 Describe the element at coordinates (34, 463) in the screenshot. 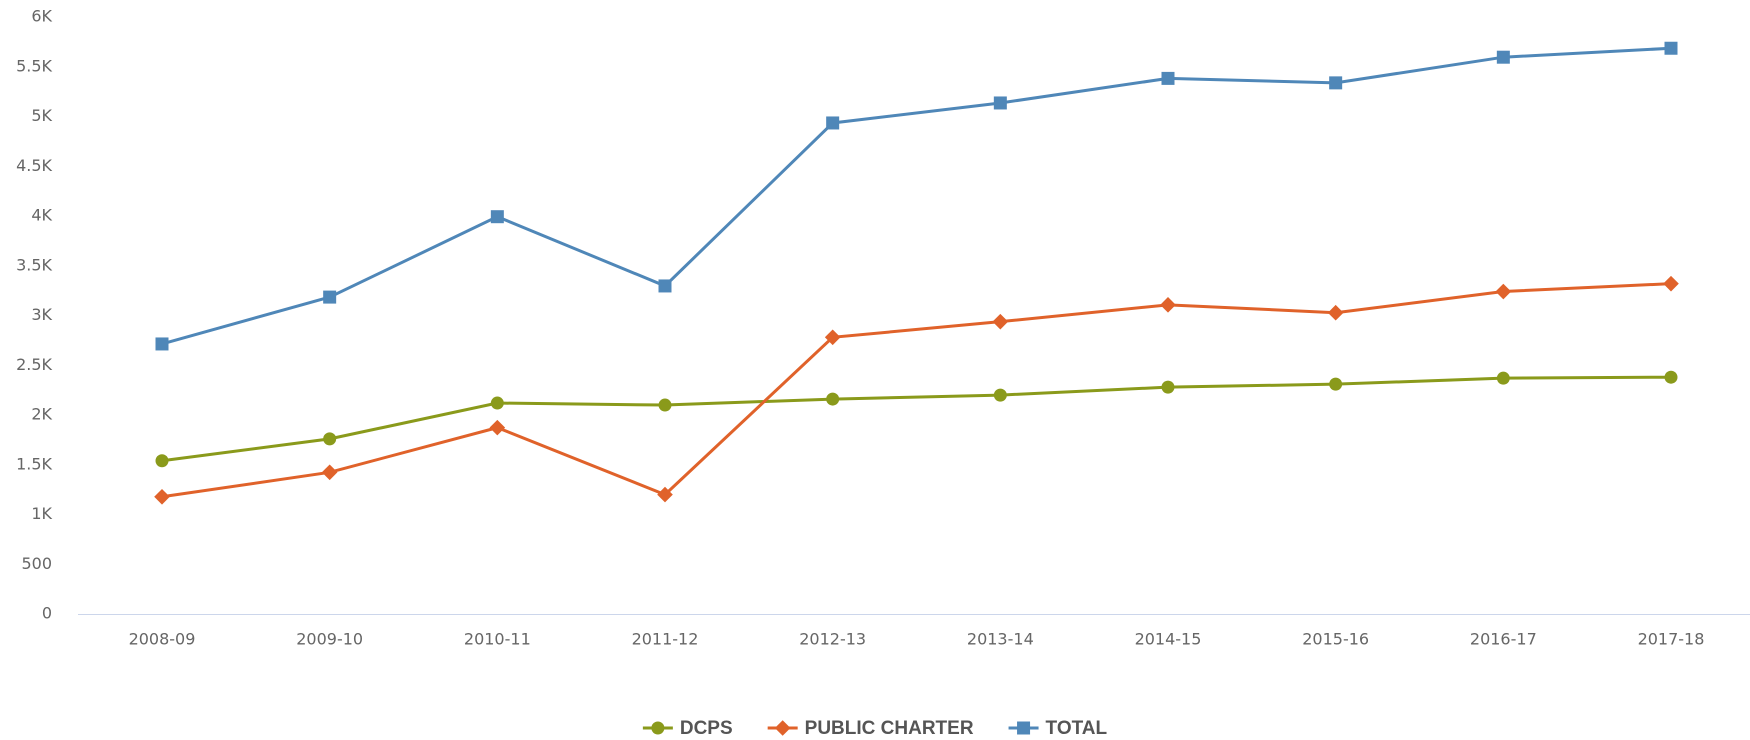

I see `y-tick-label: 1.5K` at that location.